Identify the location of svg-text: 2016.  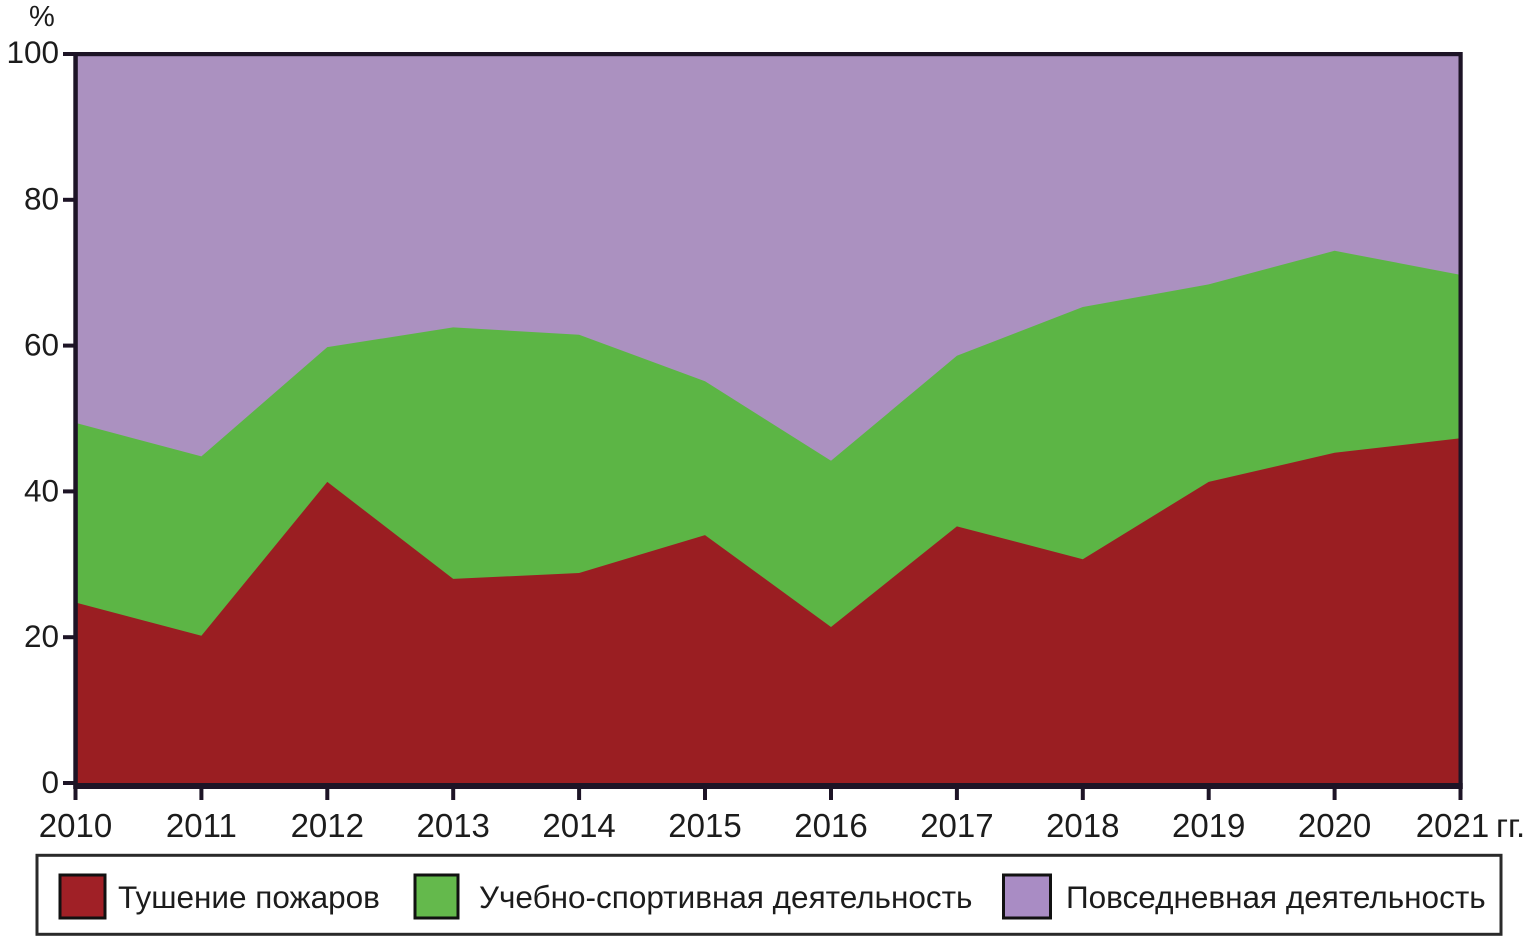
(830, 825).